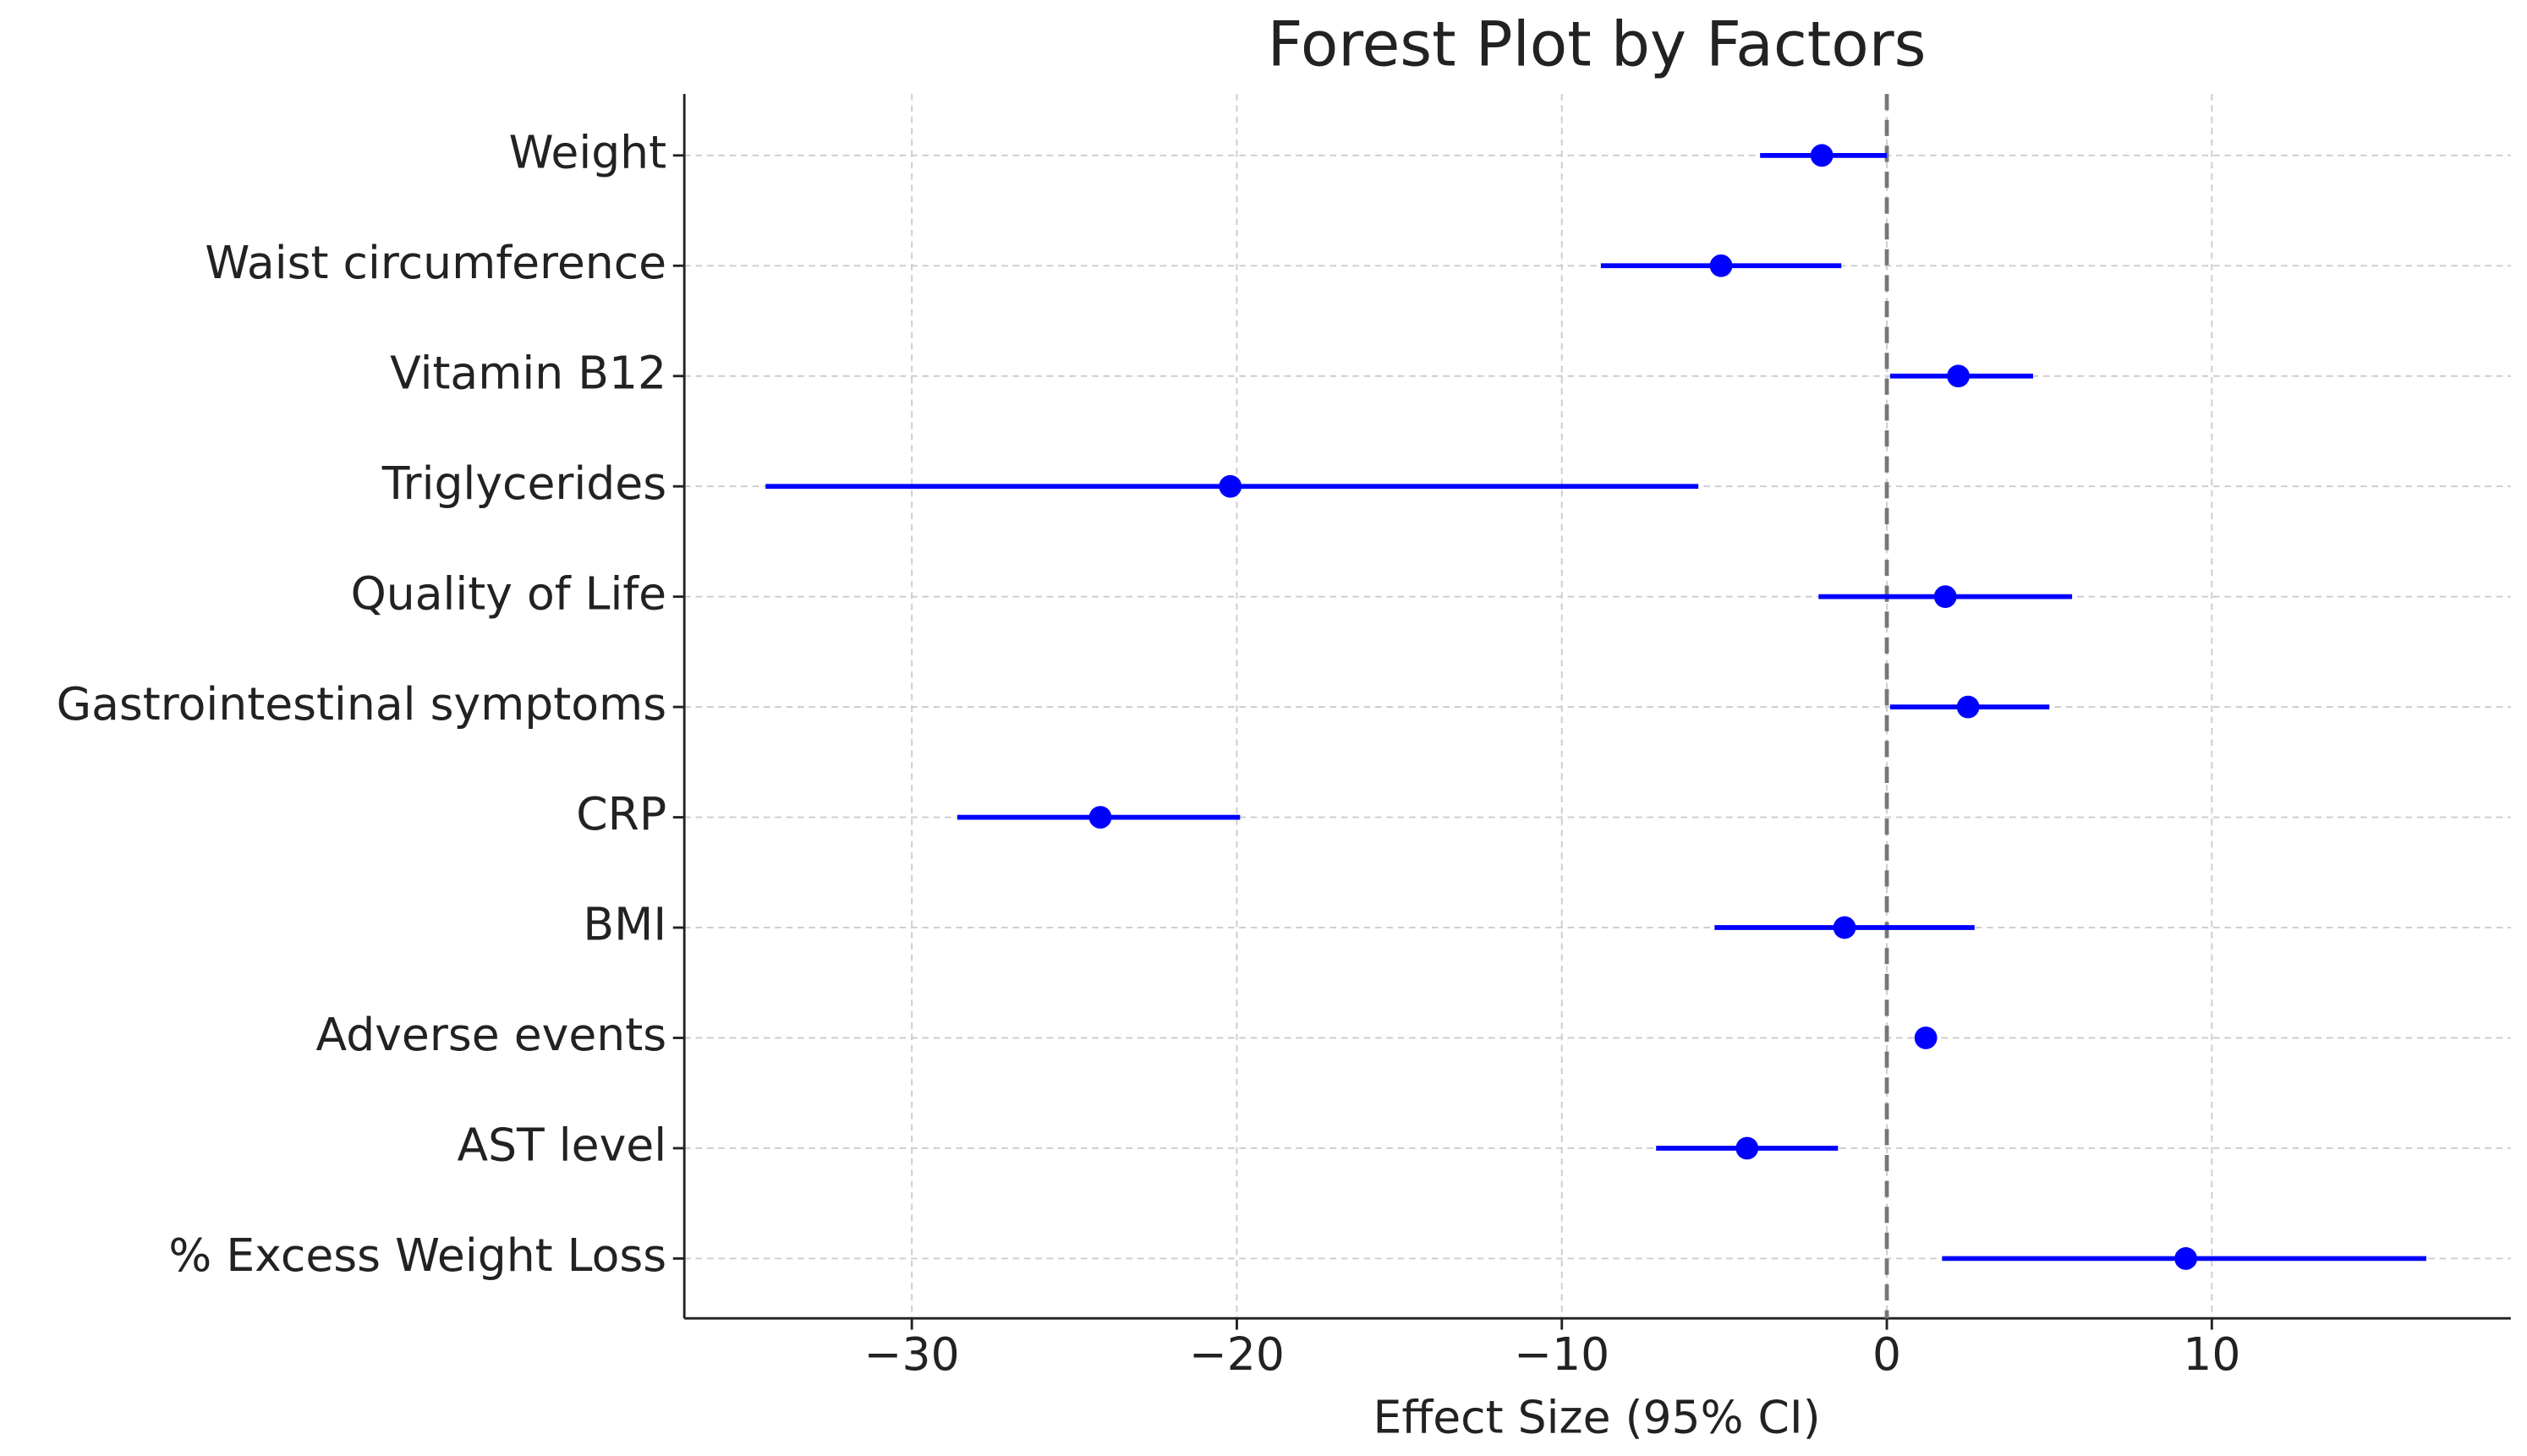  What do you see at coordinates (417, 1256) in the screenshot?
I see `y-tick-label: % Excess Weight Loss` at bounding box center [417, 1256].